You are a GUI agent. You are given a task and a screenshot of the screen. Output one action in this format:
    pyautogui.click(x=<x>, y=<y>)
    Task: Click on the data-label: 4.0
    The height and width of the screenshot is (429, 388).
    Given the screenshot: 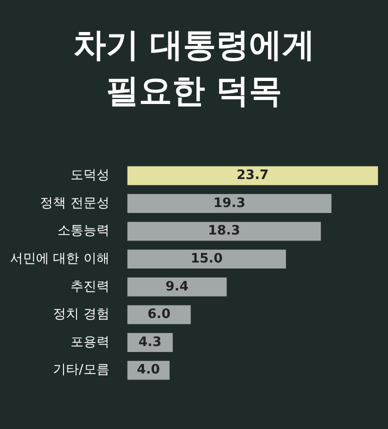 What is the action you would take?
    pyautogui.click(x=148, y=370)
    